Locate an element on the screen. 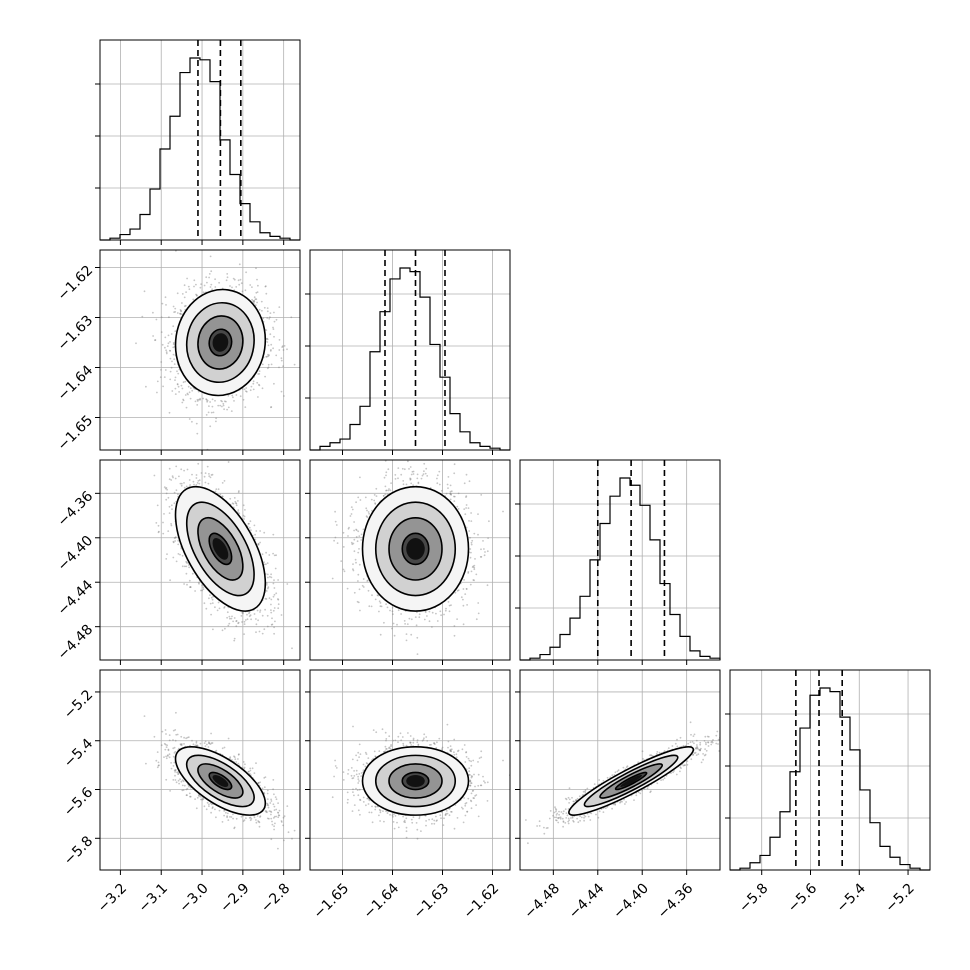  contour-line is located at coordinates (220, 342).